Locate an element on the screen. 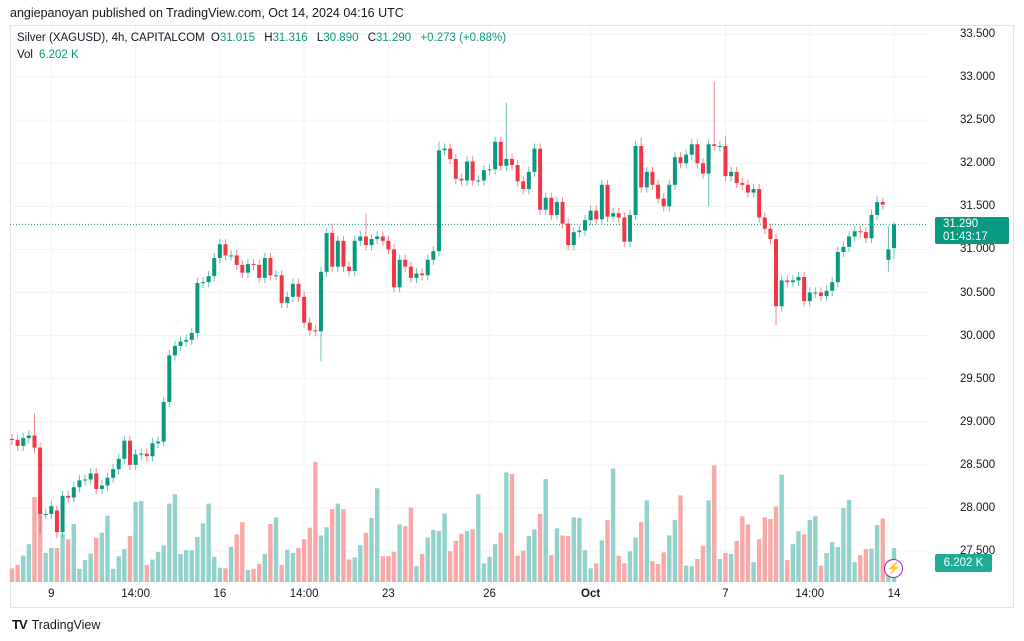 This screenshot has height=641, width=1024. price-tick-label: 28.000 is located at coordinates (978, 507).